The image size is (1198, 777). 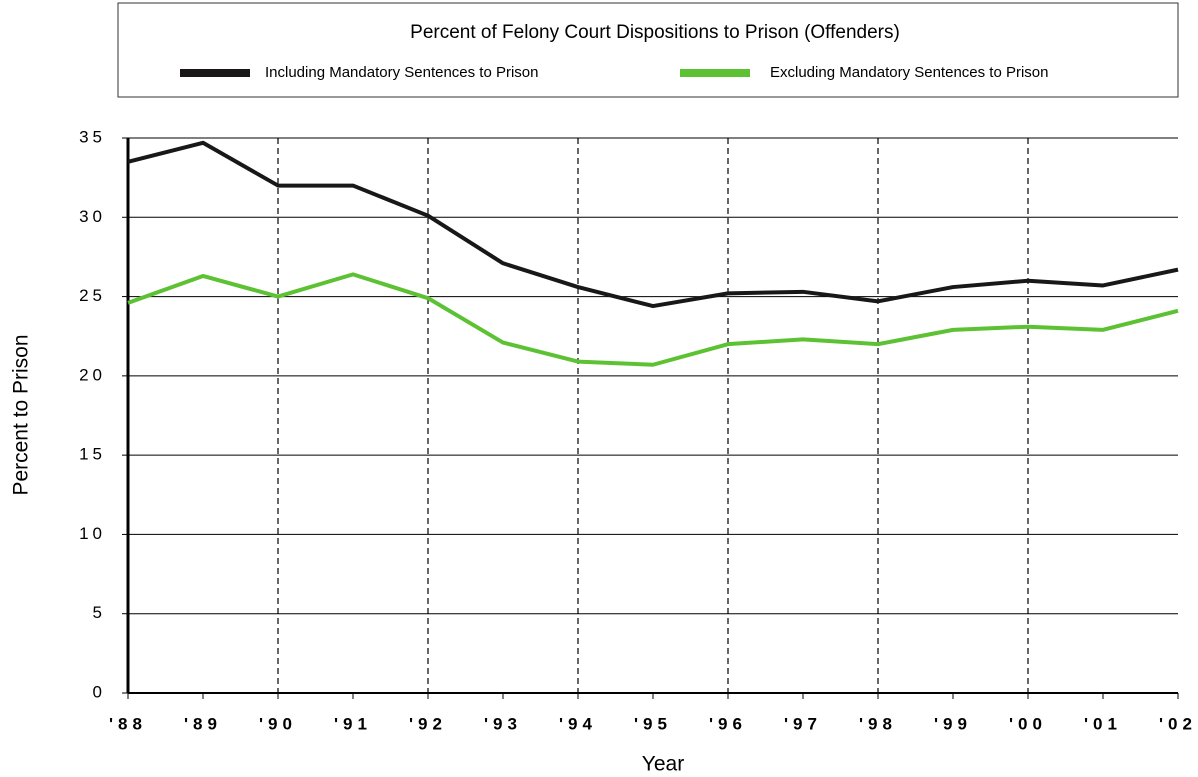 I want to click on y-tick-label: 20, so click(x=92, y=374).